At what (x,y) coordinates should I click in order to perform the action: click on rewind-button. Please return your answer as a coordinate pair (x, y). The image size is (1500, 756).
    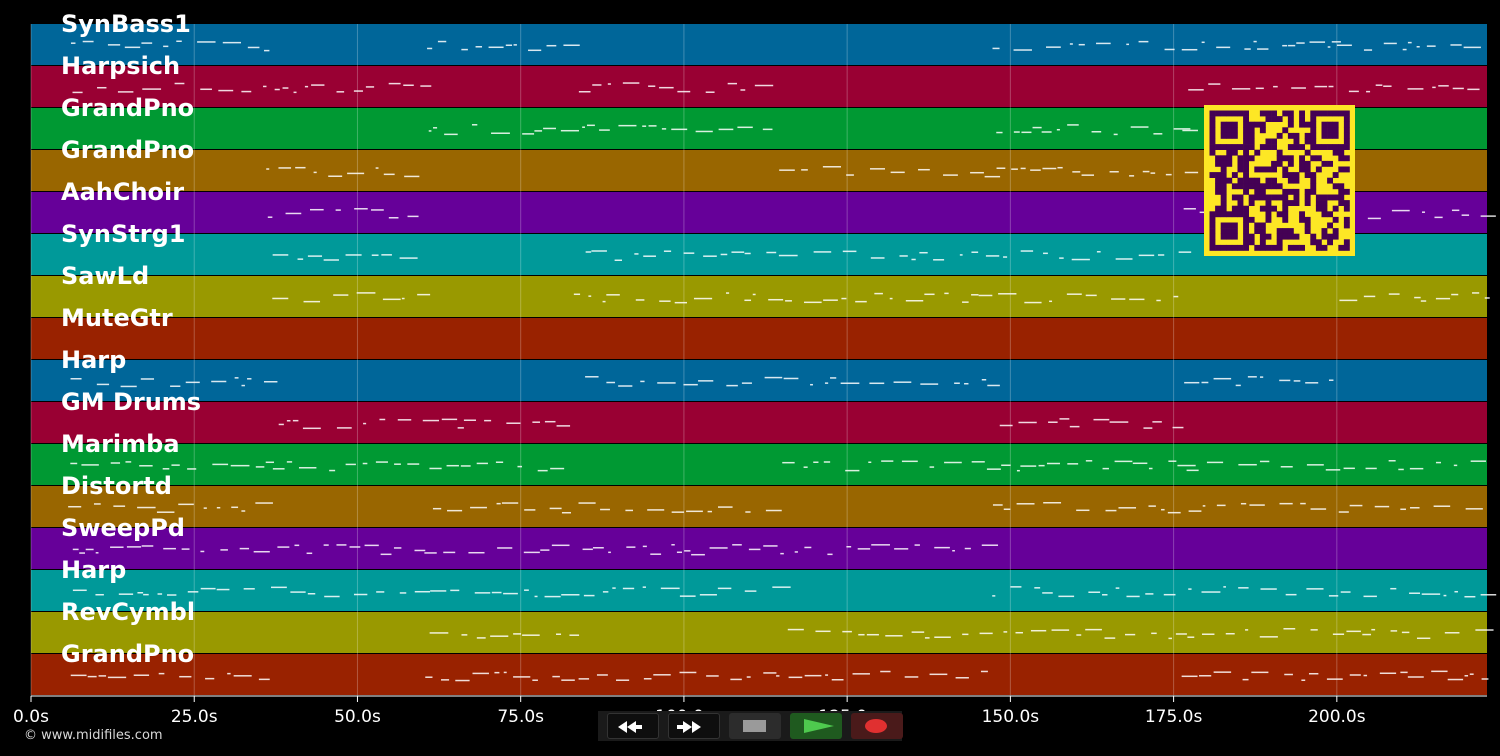
    Looking at the image, I should click on (633, 726).